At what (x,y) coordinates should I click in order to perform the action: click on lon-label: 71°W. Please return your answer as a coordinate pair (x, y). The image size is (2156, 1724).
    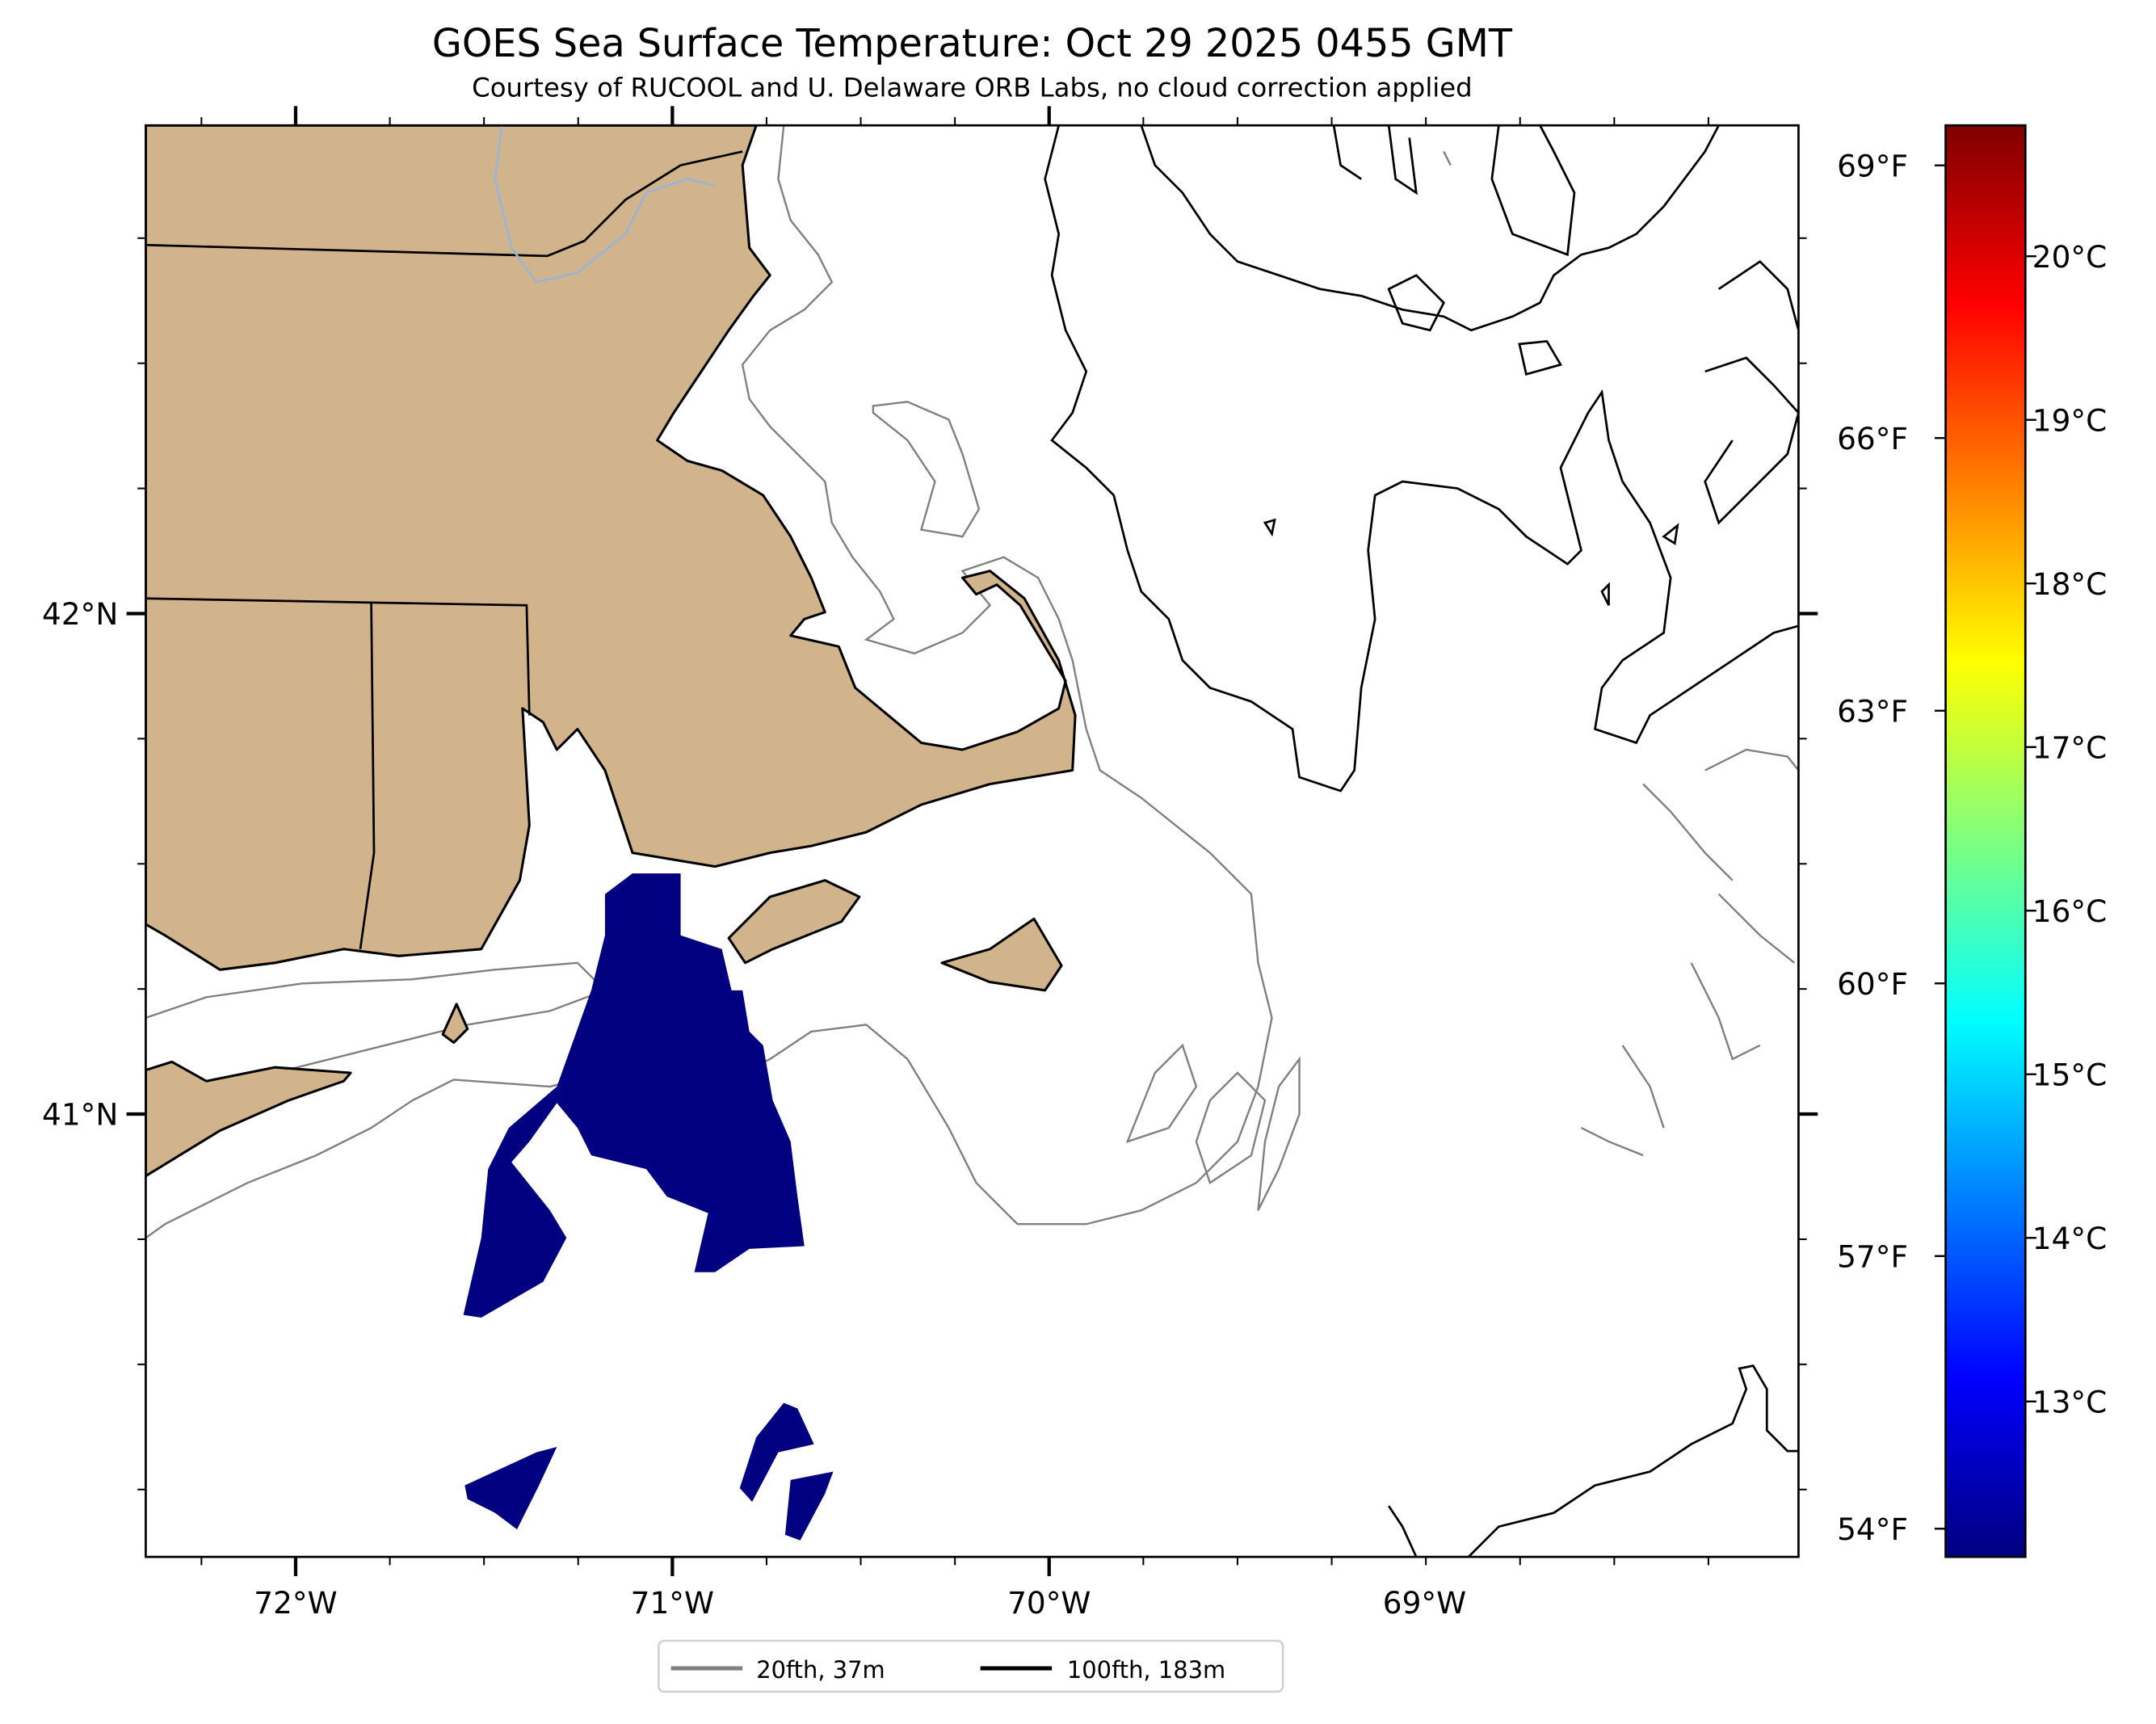
    Looking at the image, I should click on (672, 1603).